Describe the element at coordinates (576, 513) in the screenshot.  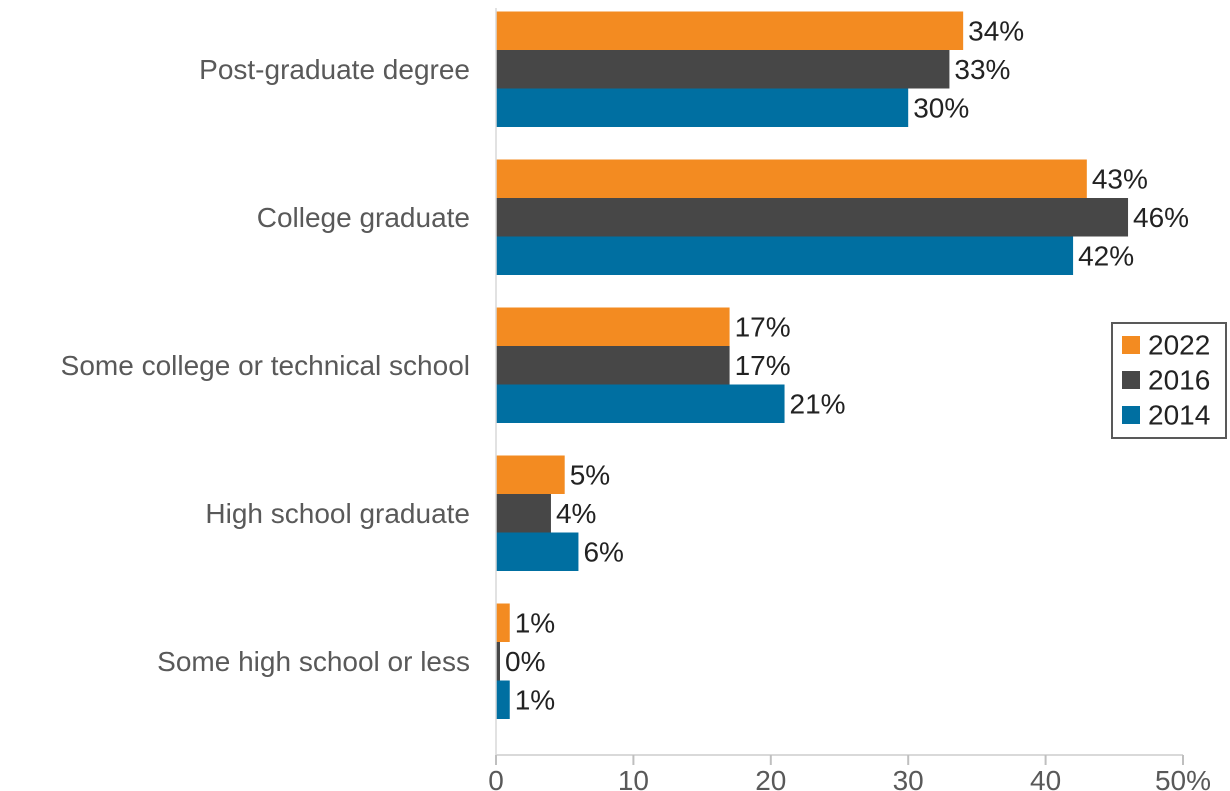
I see `data-label-2016-high-school-graduate: 4%` at that location.